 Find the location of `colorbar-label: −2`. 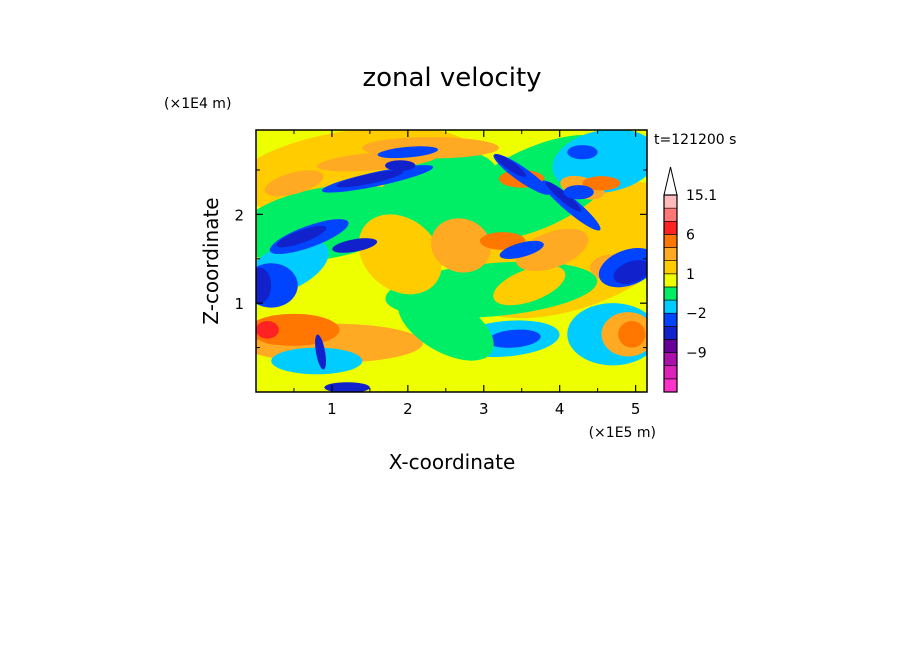

colorbar-label: −2 is located at coordinates (696, 314).